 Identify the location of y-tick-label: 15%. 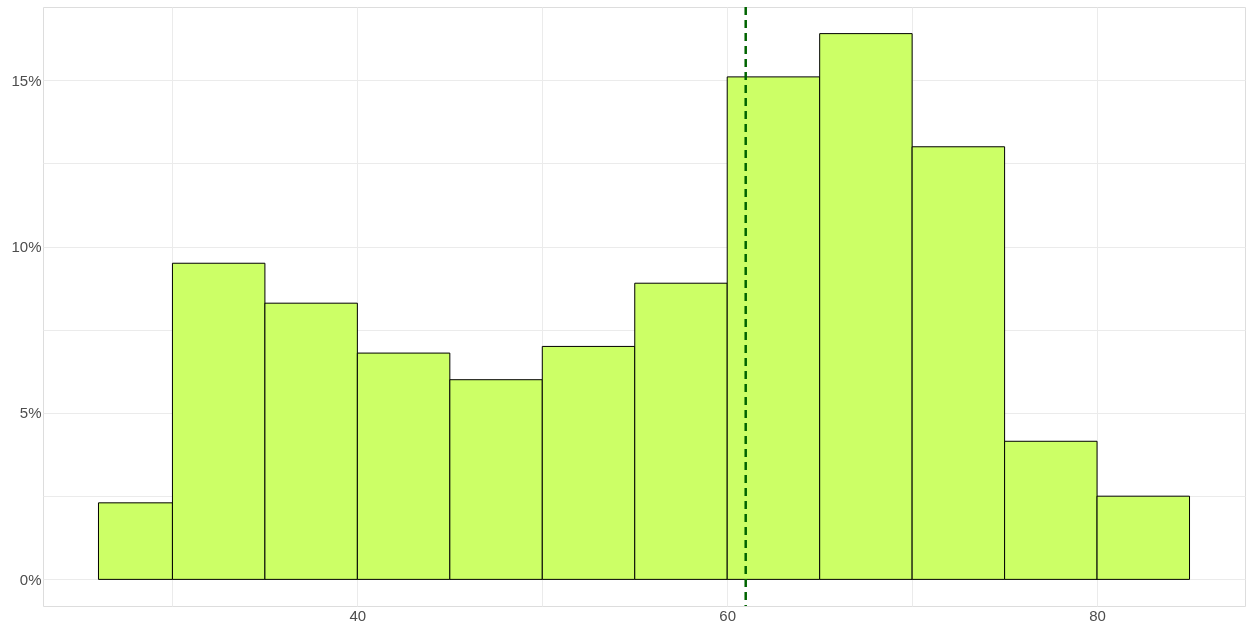
(26, 80).